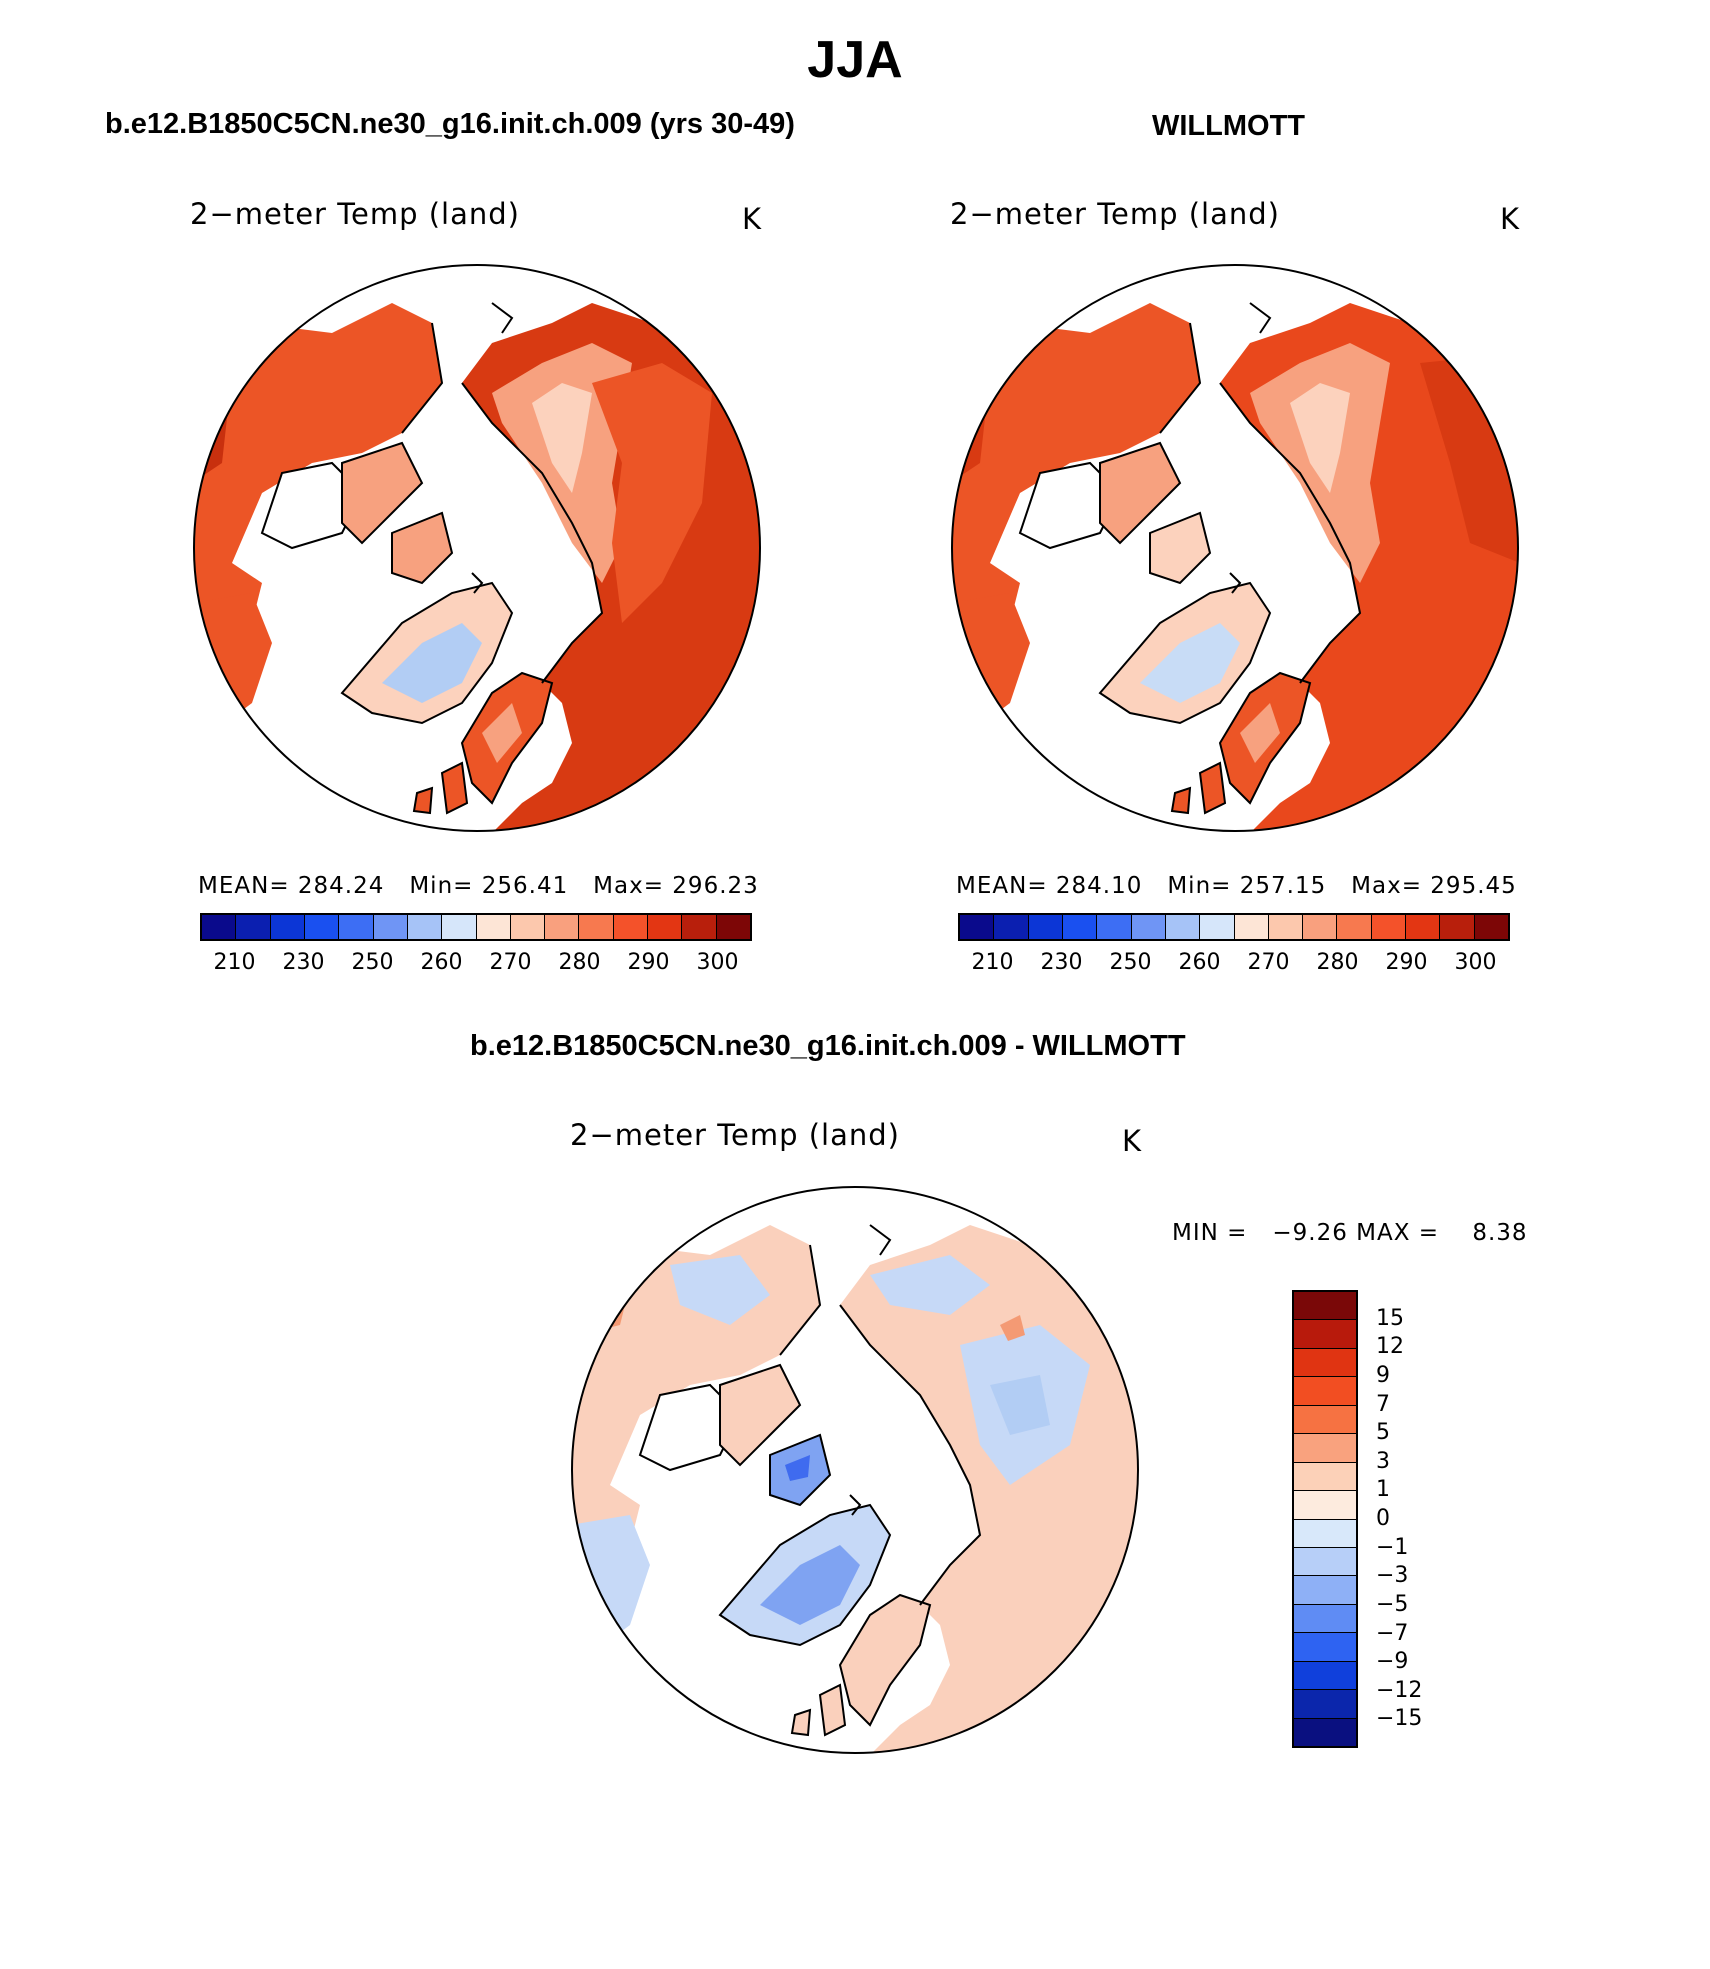  What do you see at coordinates (1399, 1690) in the screenshot?
I see `colorbar-tick-label: −12` at bounding box center [1399, 1690].